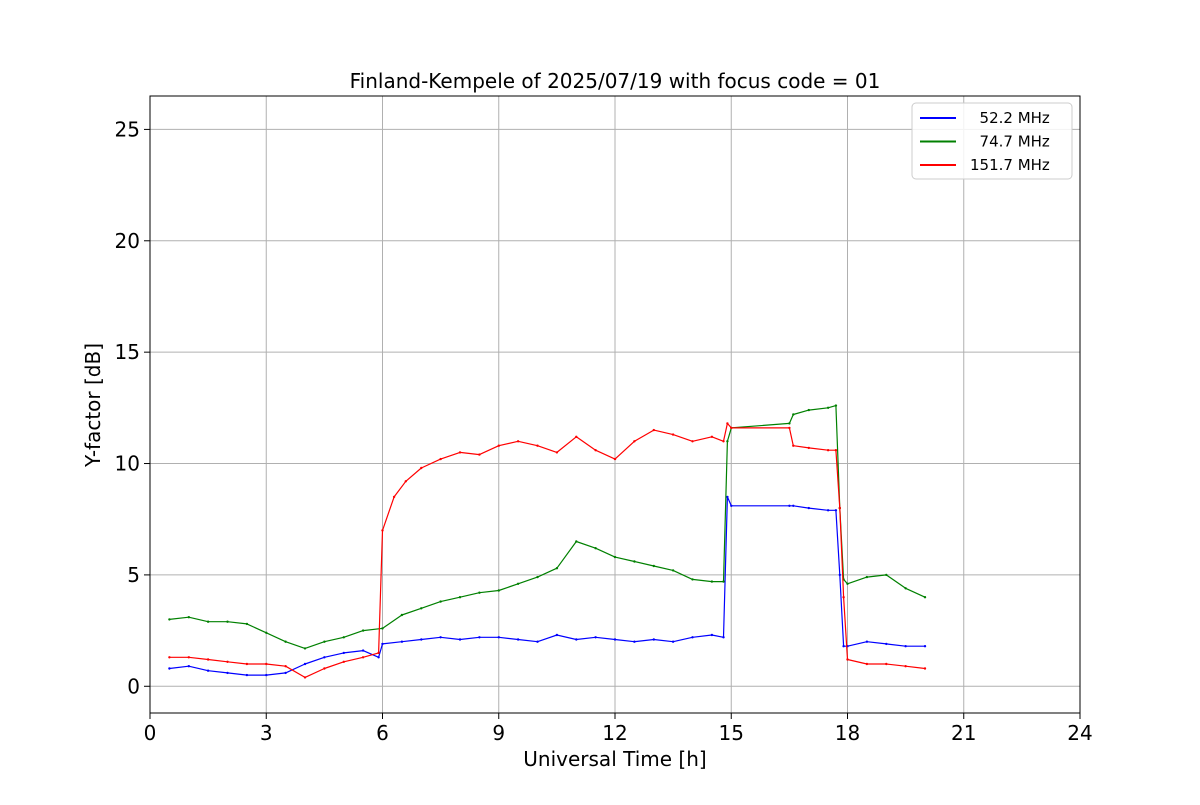 The width and height of the screenshot is (1200, 805). I want to click on x-tick-label: 12, so click(614, 733).